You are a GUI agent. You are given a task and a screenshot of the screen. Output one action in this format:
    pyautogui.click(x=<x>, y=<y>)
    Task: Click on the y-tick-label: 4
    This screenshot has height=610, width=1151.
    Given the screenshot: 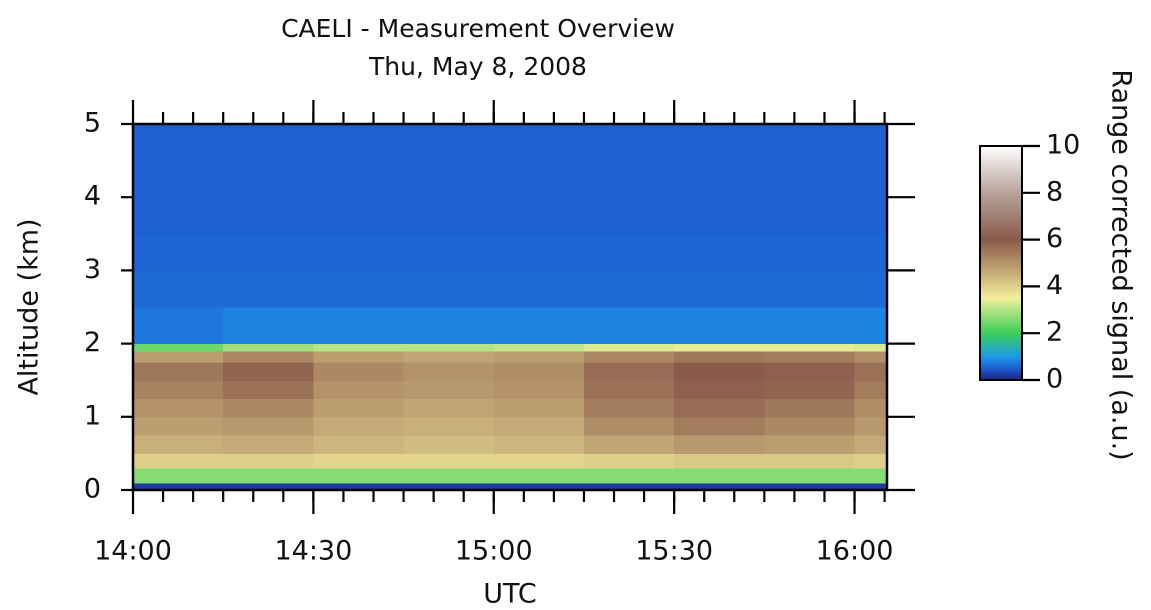 What is the action you would take?
    pyautogui.click(x=92, y=196)
    